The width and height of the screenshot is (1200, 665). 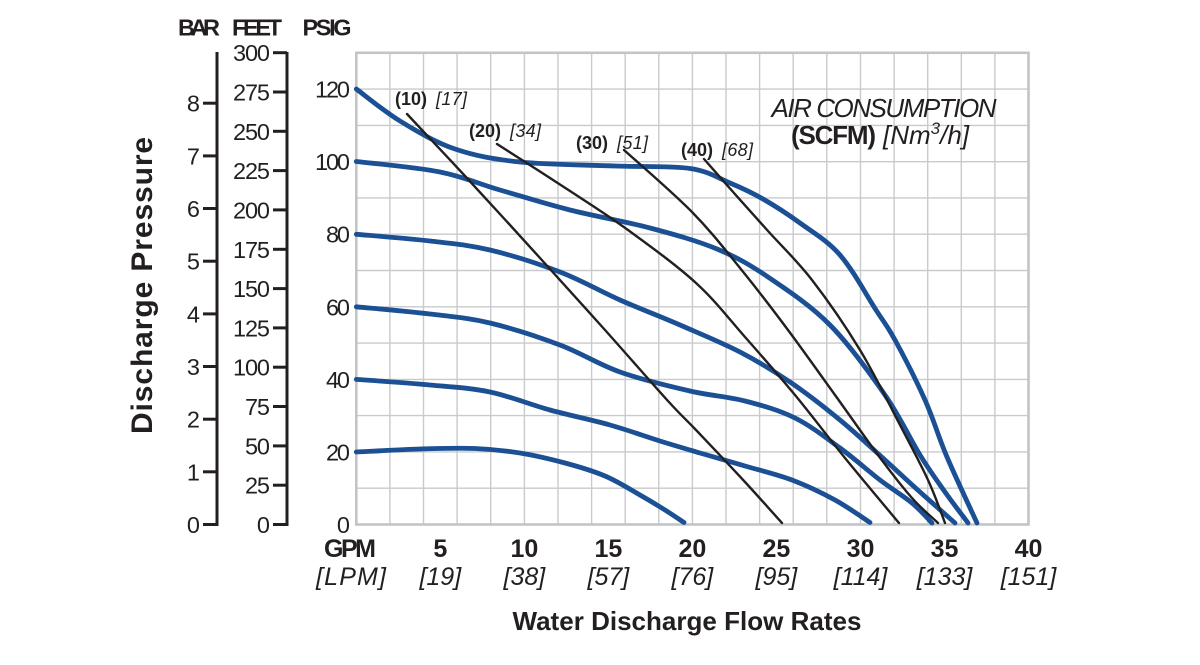 I want to click on svg-text: [Nm3/h], so click(x=926, y=134).